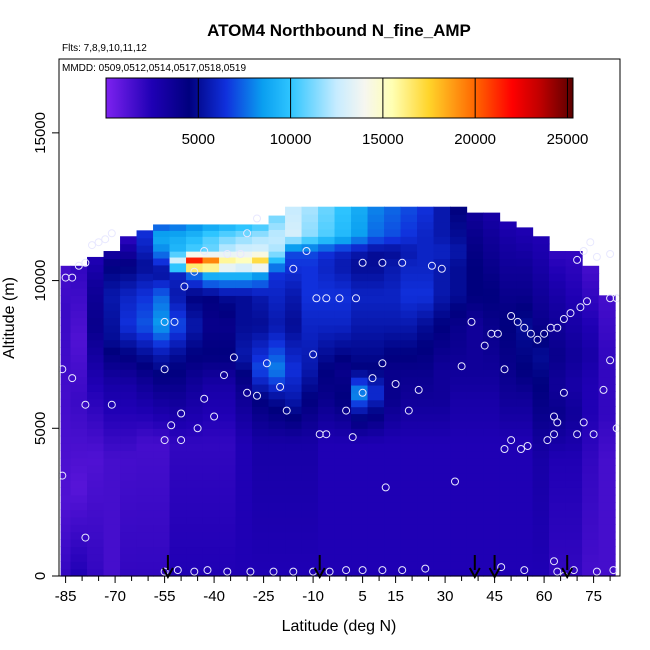 This screenshot has width=650, height=650. Describe the element at coordinates (154, 68) in the screenshot. I see `dates-note: MMDD: 0509,0512,0514,0517,0518,0519` at that location.